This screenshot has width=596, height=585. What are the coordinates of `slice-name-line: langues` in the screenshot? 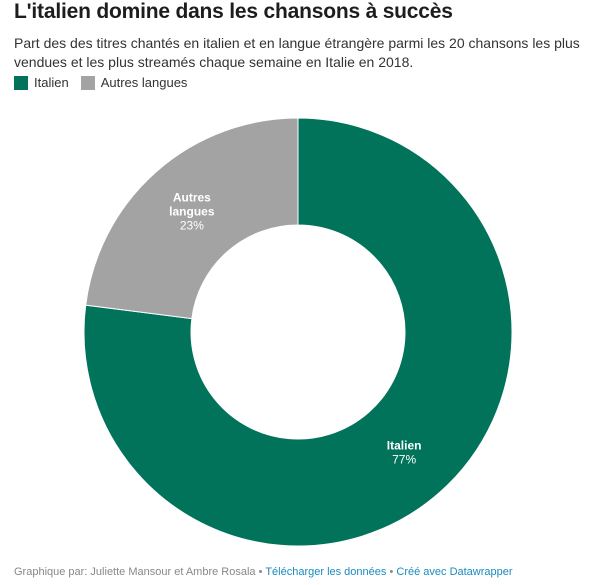 It's located at (192, 212).